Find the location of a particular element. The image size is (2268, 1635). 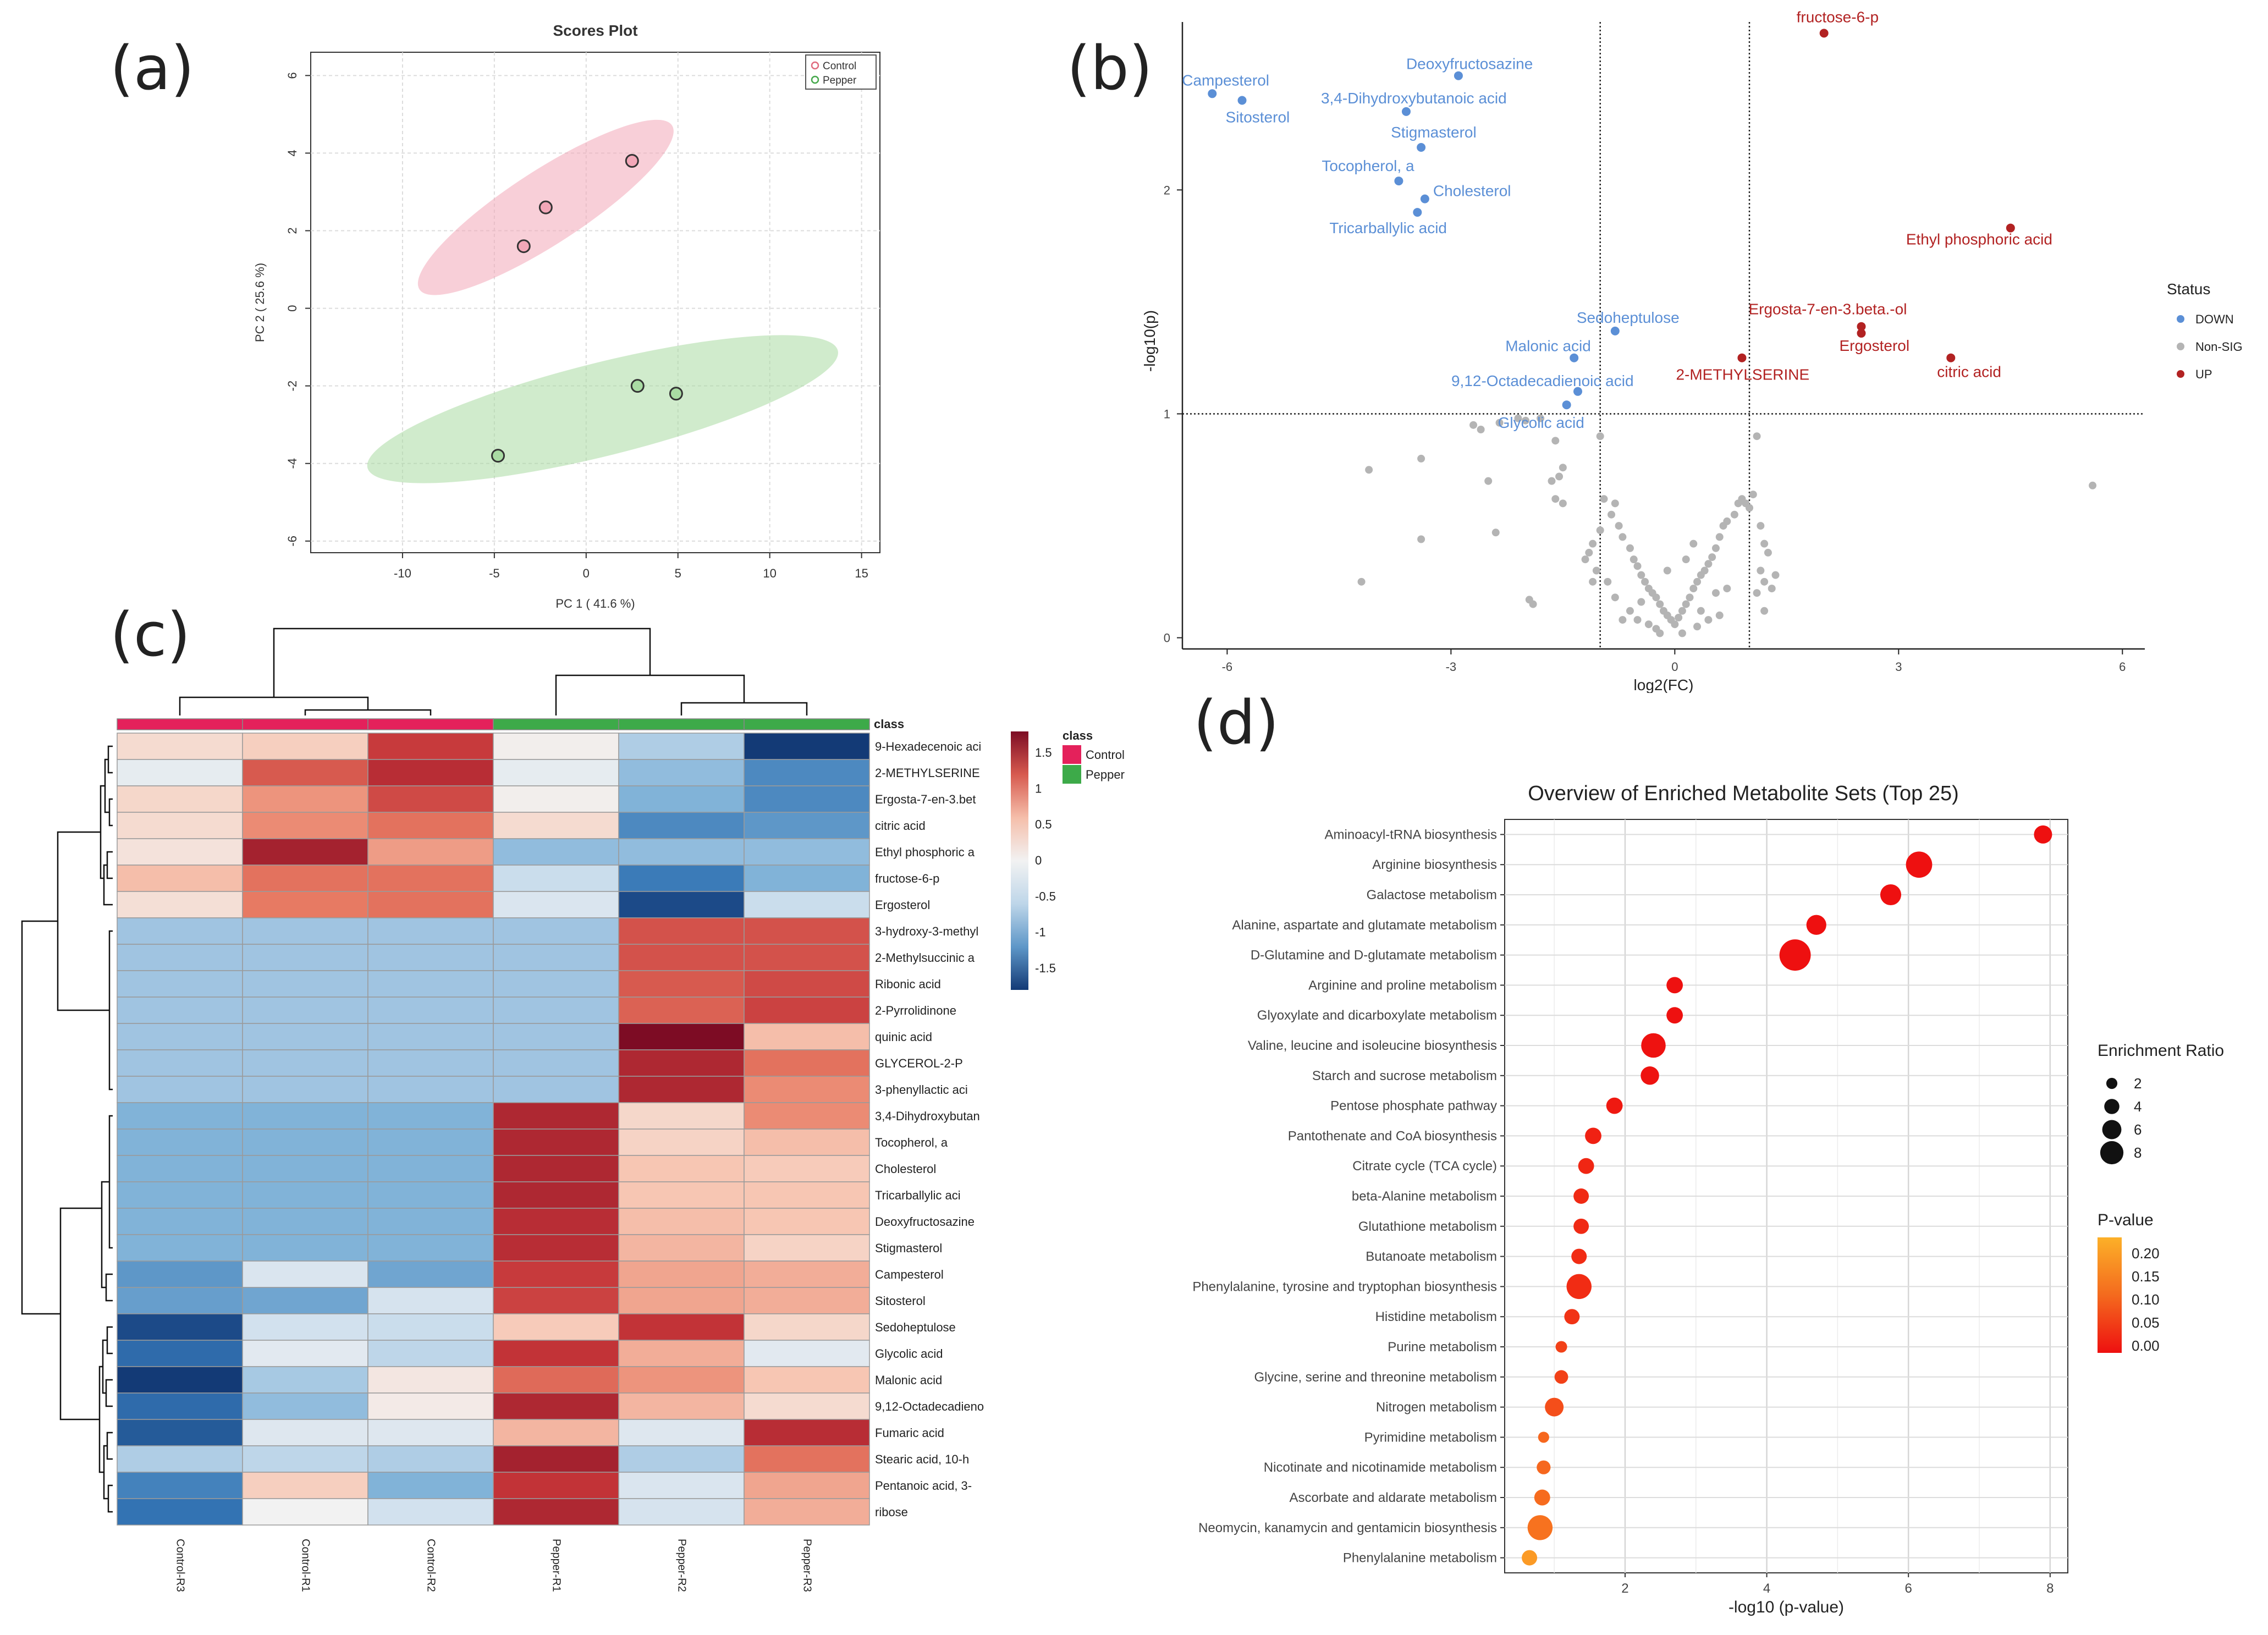

row-label-ribonic-acid: Ribonic acid is located at coordinates (908, 984).